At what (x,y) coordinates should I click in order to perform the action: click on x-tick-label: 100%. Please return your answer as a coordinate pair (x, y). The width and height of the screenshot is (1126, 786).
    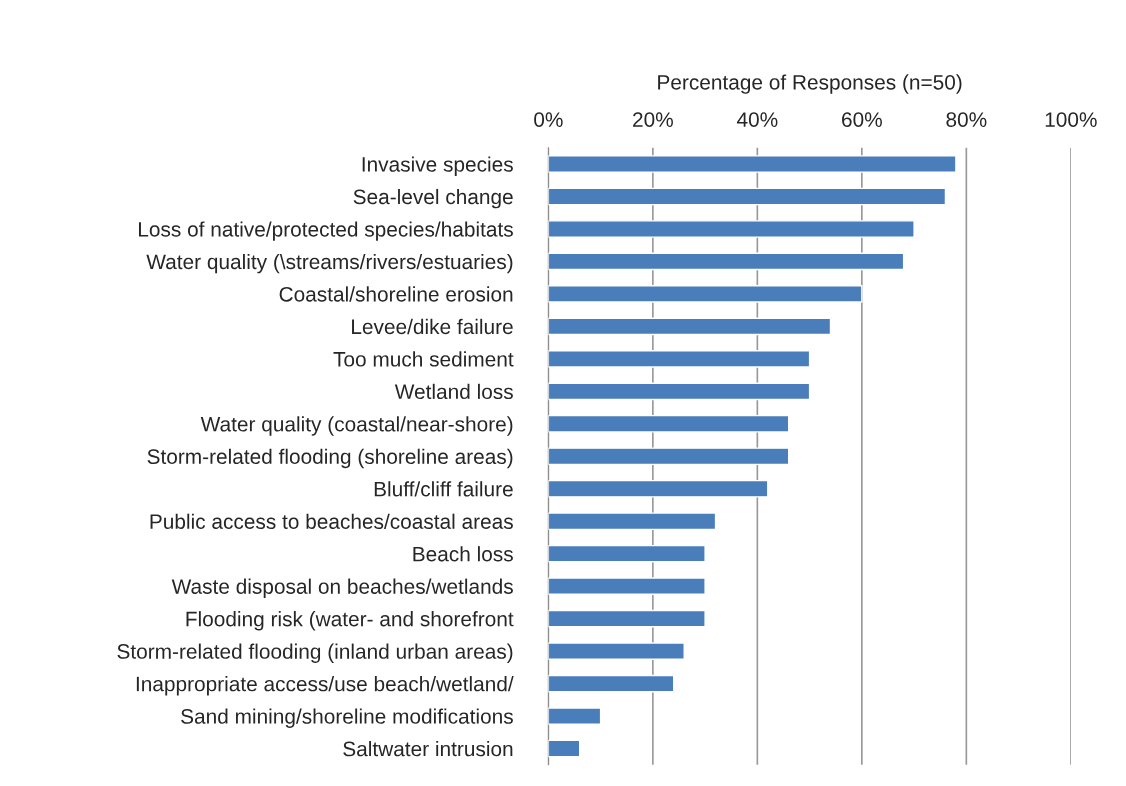
    Looking at the image, I should click on (1071, 119).